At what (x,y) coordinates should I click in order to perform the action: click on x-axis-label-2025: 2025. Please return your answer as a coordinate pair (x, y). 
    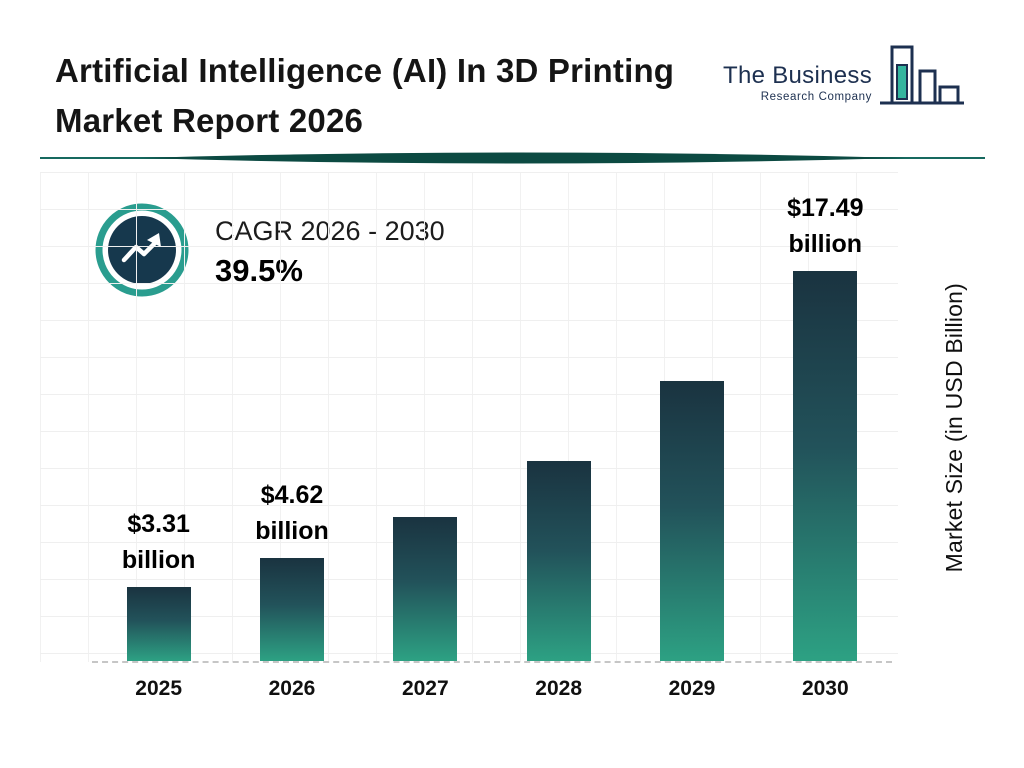
    Looking at the image, I should click on (159, 688).